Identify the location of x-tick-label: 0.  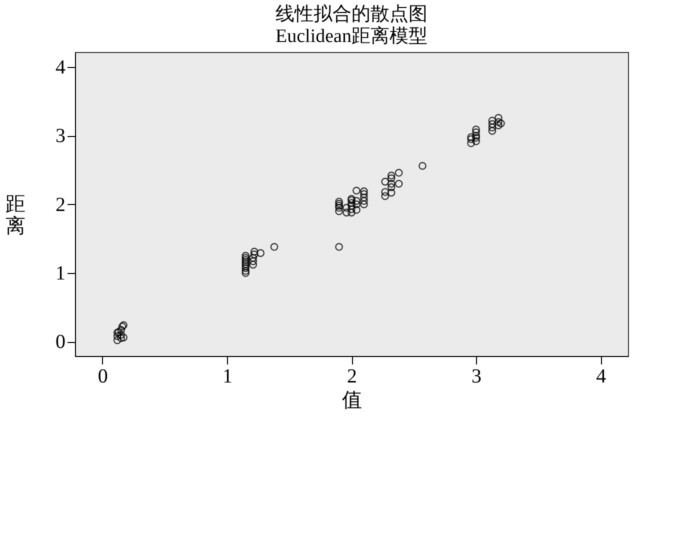
(103, 377).